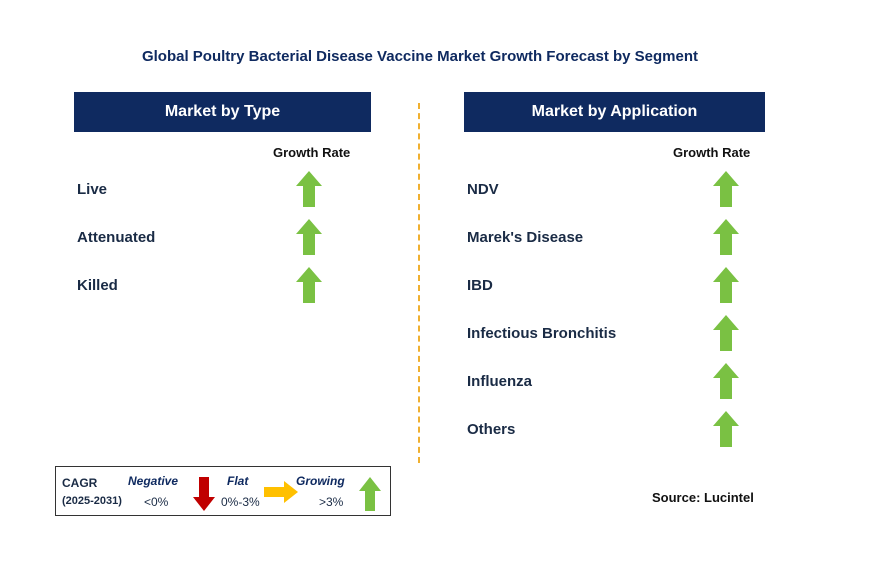  What do you see at coordinates (116, 237) in the screenshot?
I see `segment-label: Attenuated` at bounding box center [116, 237].